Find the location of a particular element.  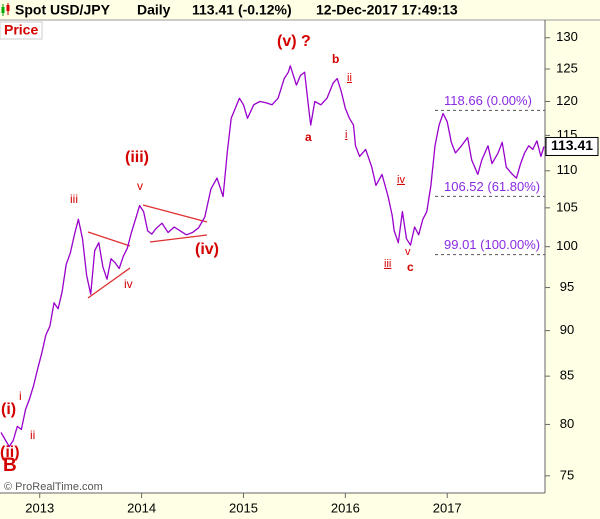

panel-label: Price is located at coordinates (21, 30).